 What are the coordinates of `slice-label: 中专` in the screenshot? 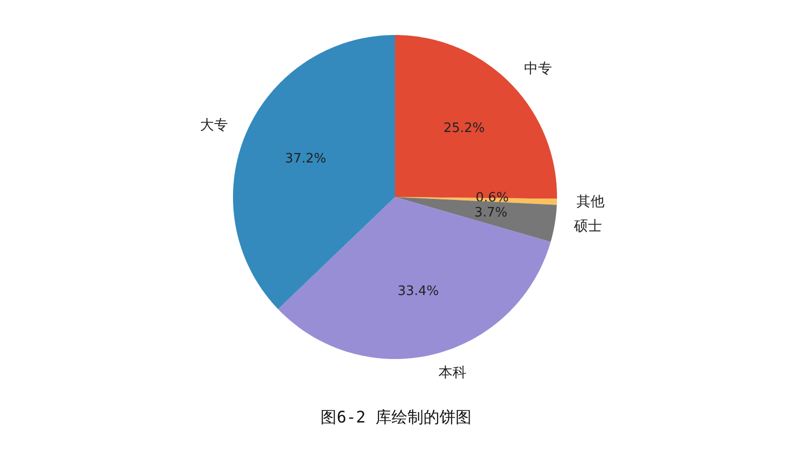 It's located at (538, 69).